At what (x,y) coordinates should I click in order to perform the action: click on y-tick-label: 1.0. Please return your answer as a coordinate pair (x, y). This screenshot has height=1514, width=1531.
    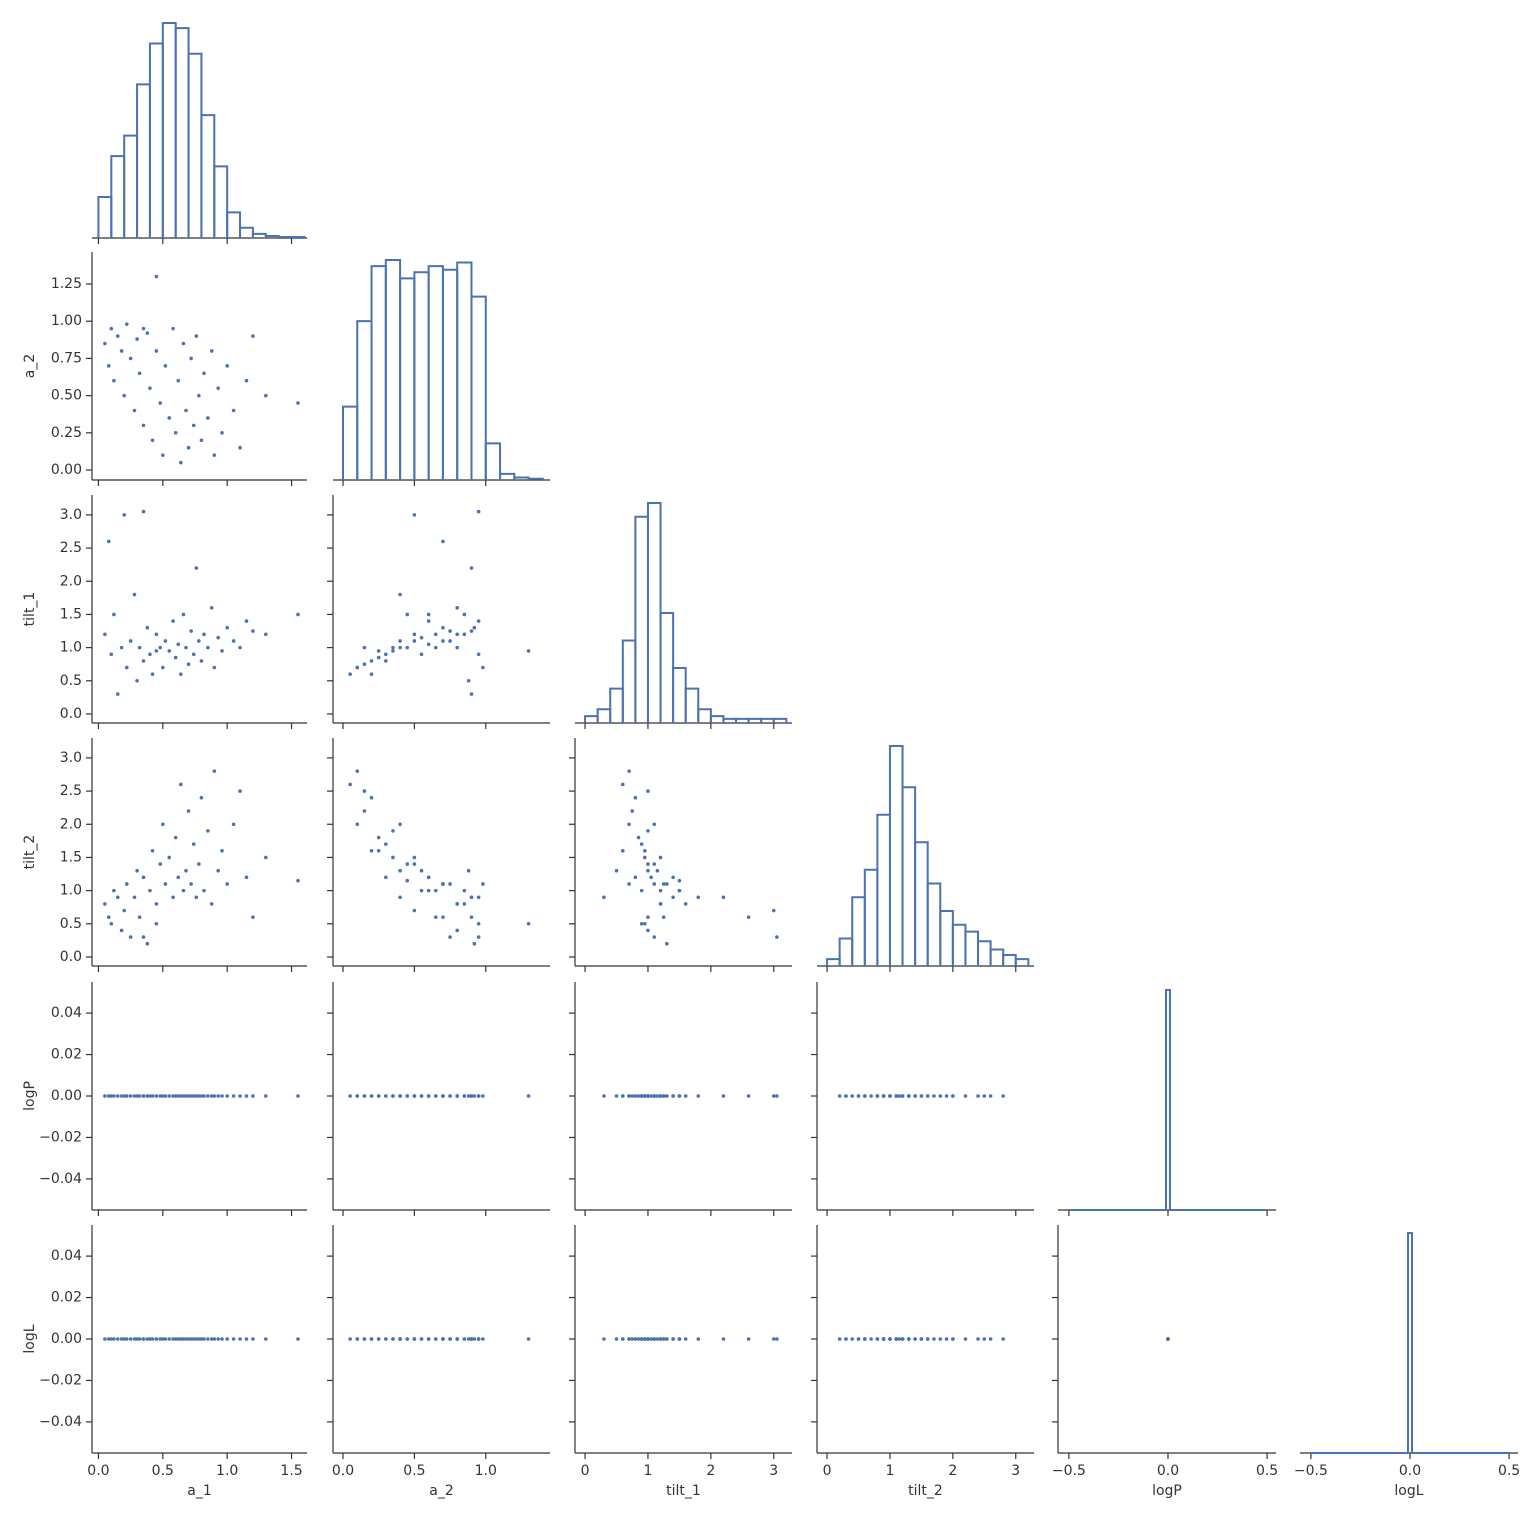
    Looking at the image, I should click on (71, 891).